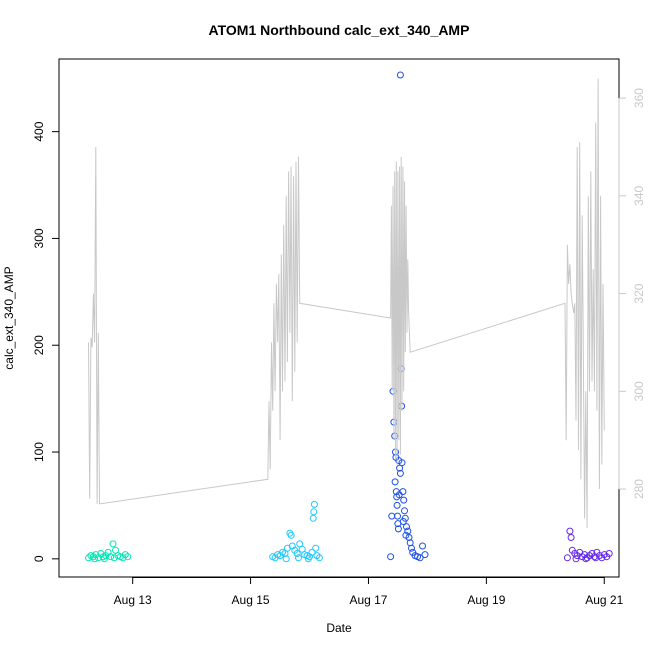  What do you see at coordinates (339, 628) in the screenshot?
I see `x-axis-label: Date` at bounding box center [339, 628].